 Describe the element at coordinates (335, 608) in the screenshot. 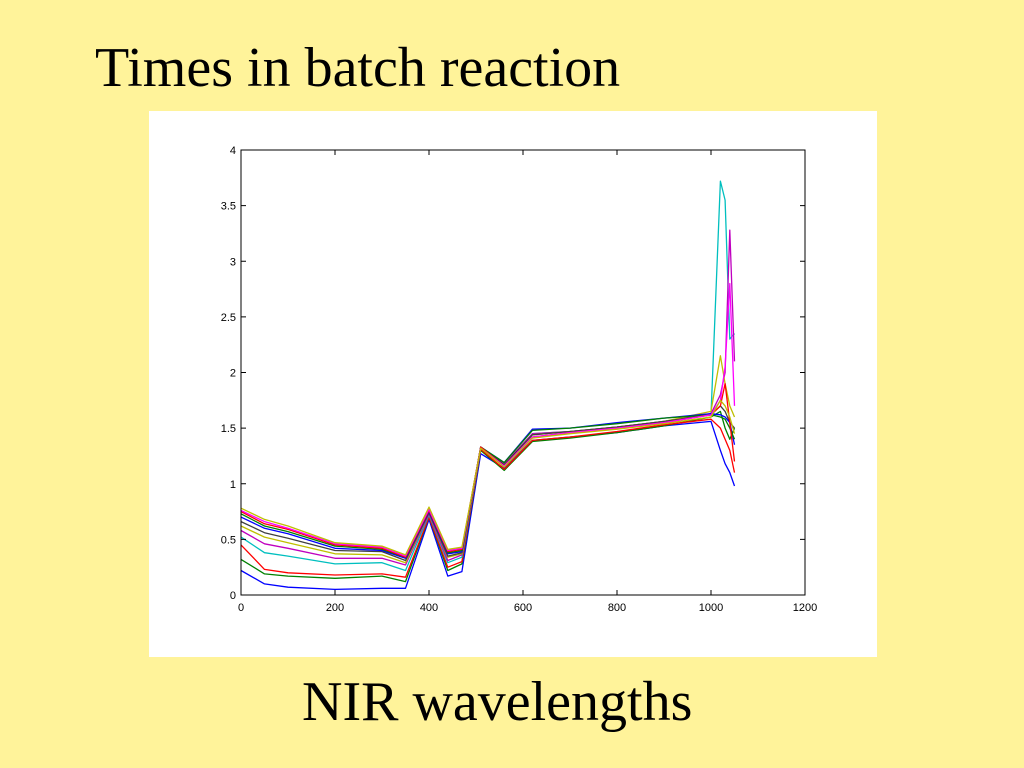

I see `x-tick-label: 200` at that location.